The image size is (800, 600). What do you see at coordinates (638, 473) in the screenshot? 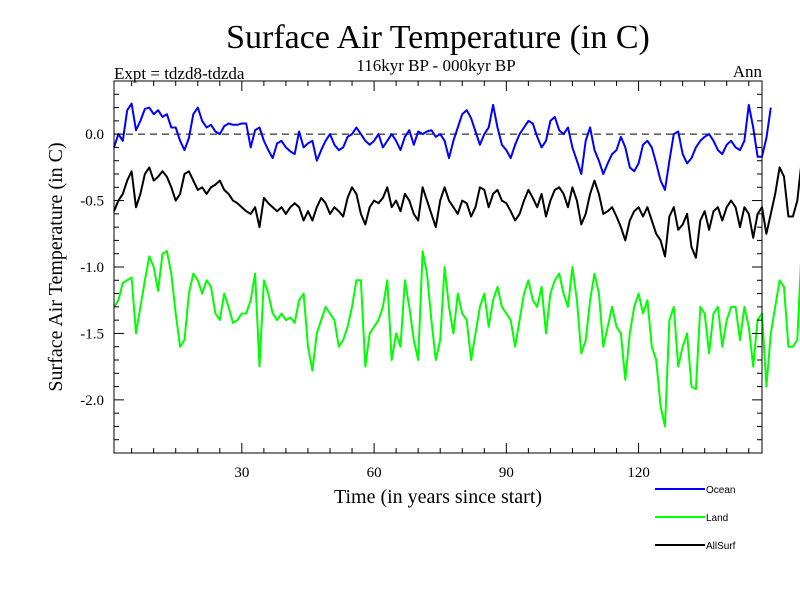
I see `x-tick-label: 120` at bounding box center [638, 473].